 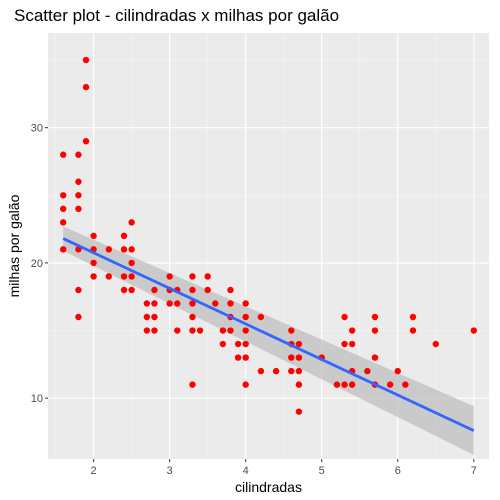 I want to click on x-axis-ticks: 2 3 4 5 6 7, so click(x=284, y=468).